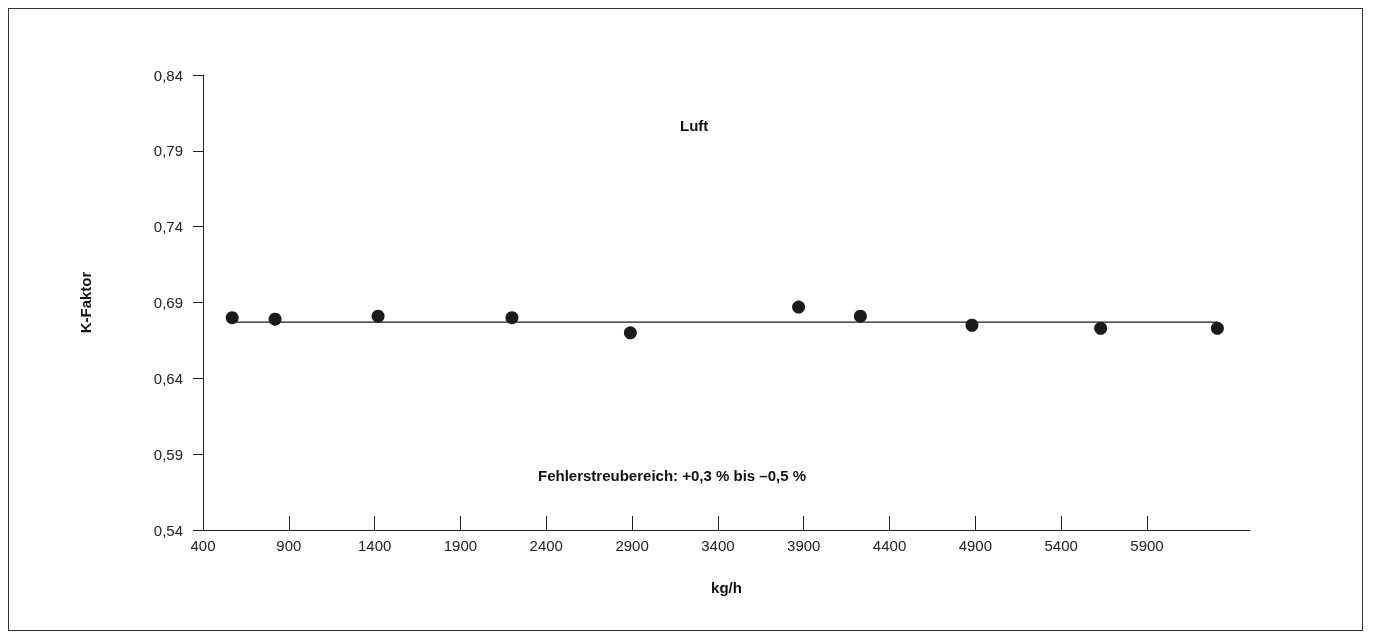 The height and width of the screenshot is (641, 1373). Describe the element at coordinates (718, 545) in the screenshot. I see `x-tick-label: 3400` at that location.